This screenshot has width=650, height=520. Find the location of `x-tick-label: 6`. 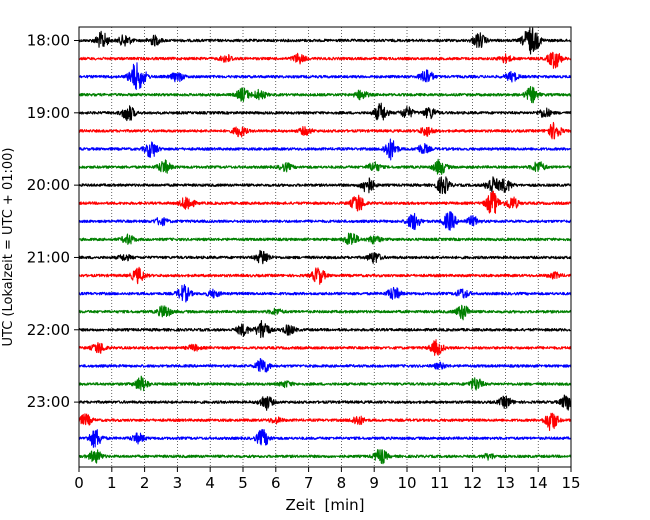

x-tick-label: 6 is located at coordinates (276, 483).